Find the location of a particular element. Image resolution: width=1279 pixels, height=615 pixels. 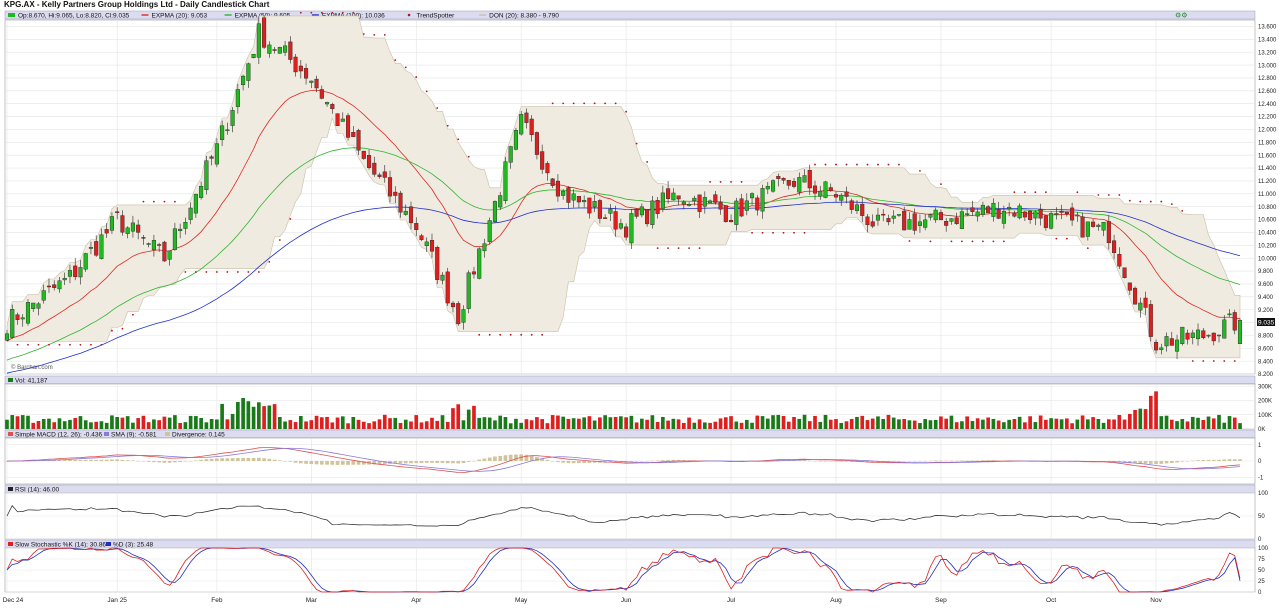

y-tick-label: 300K is located at coordinates (1265, 387).